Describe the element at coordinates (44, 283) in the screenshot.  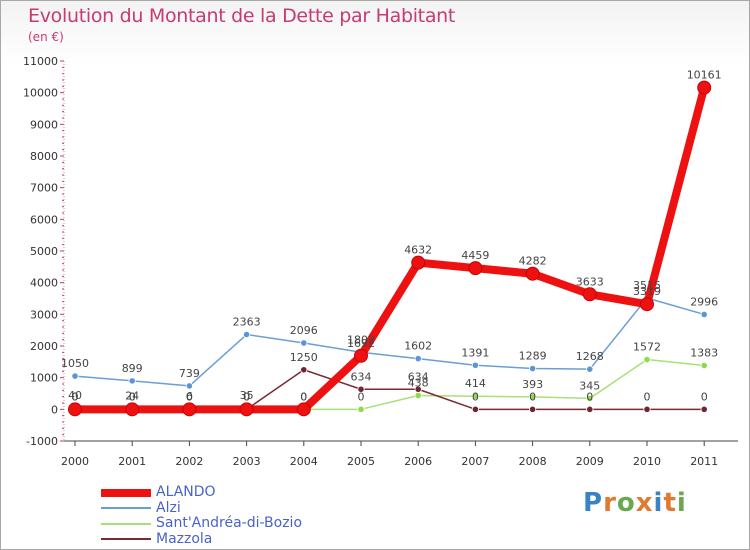
I see `y-tick-label: 4000` at that location.